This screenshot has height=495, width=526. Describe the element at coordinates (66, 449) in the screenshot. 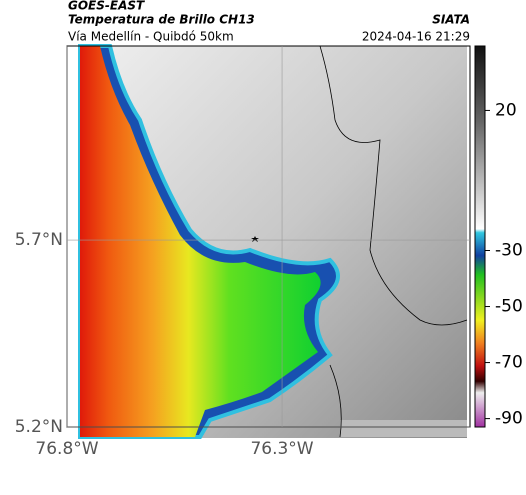

I see `x-tick-label: 76.8°W` at that location.